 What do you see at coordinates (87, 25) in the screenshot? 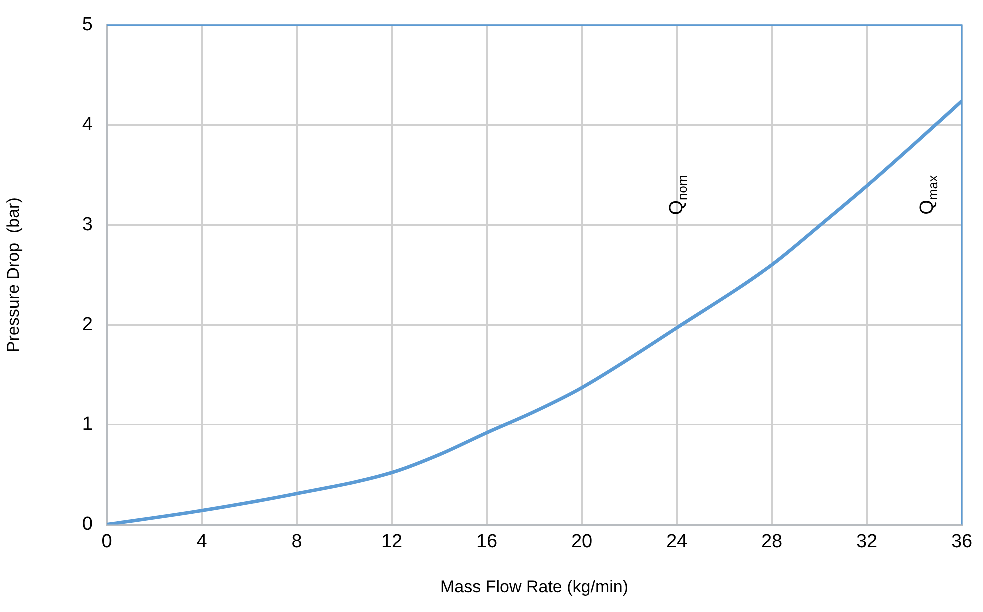
I see `y-tick-label: 5` at bounding box center [87, 25].